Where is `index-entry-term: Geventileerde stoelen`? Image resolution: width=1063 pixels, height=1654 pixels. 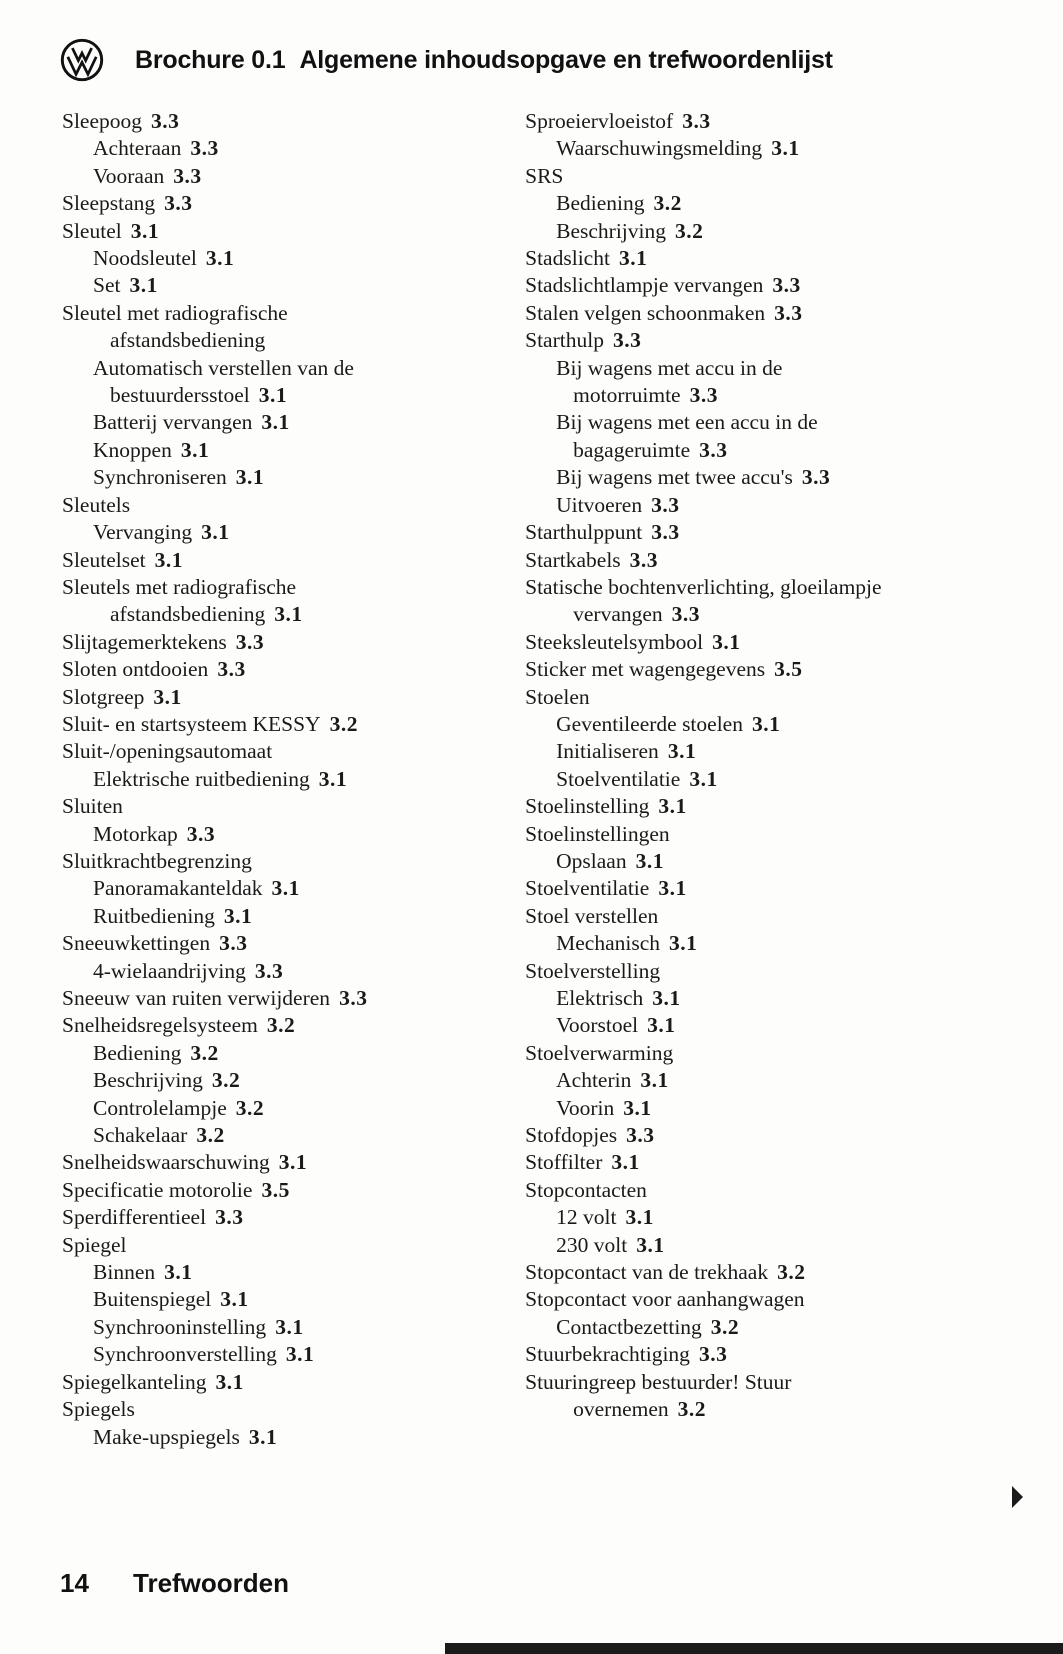 index-entry-term: Geventileerde stoelen is located at coordinates (649, 723).